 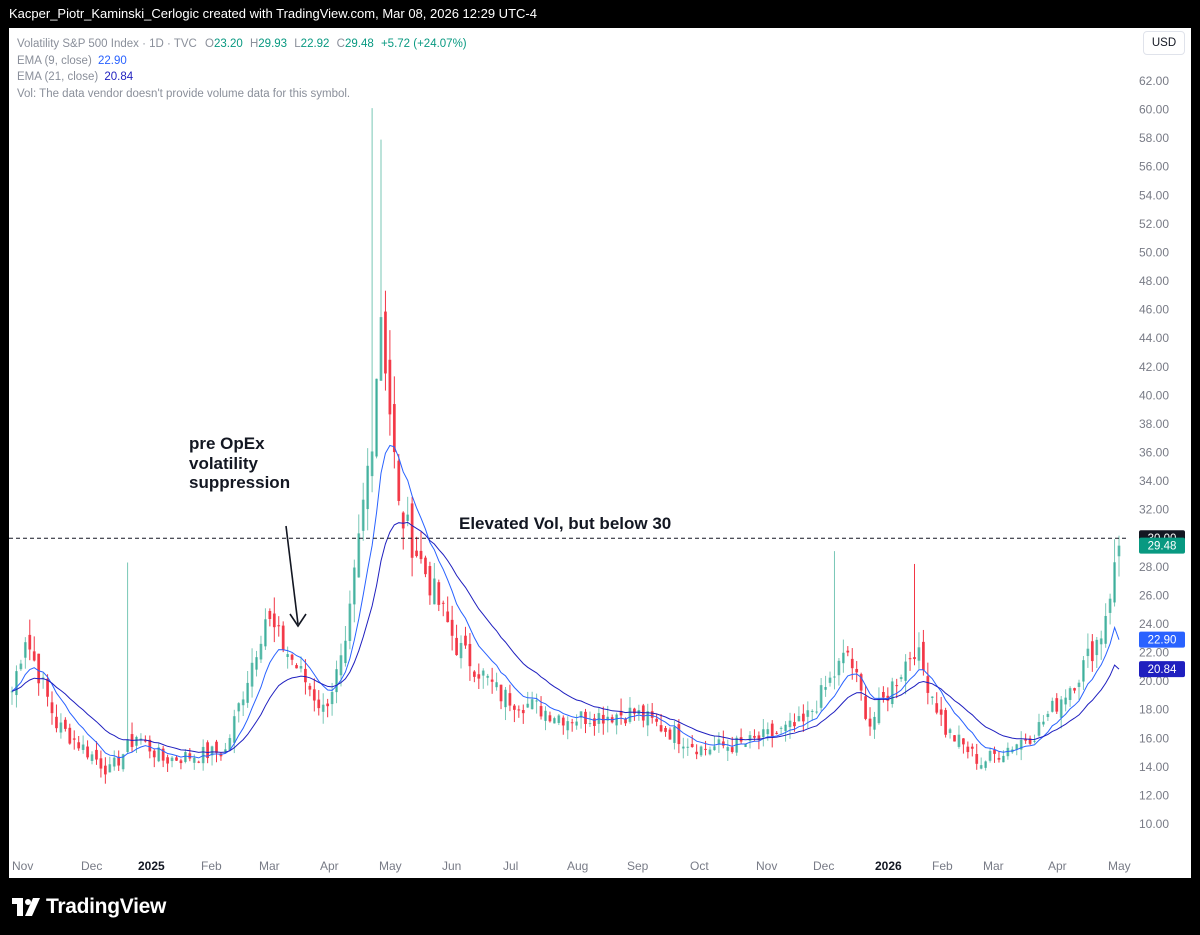 I want to click on legend-ema9-row: EMA (9, close) 22.90, so click(x=242, y=61).